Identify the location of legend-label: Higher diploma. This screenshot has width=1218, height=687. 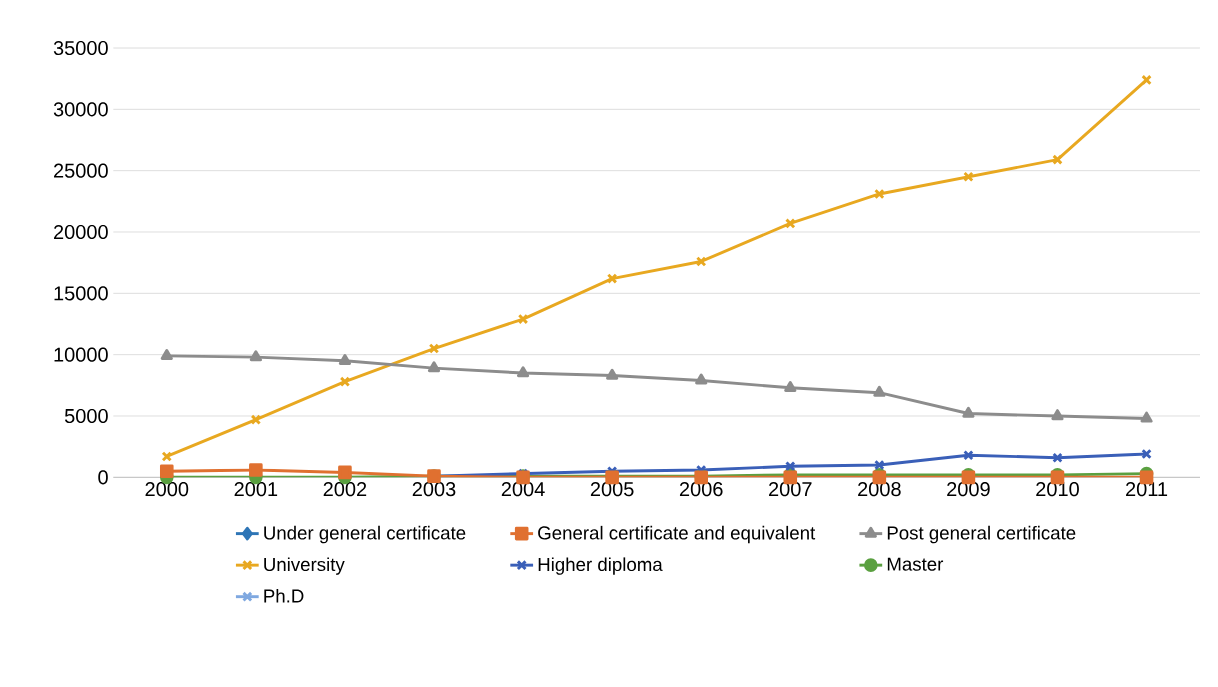
(600, 566).